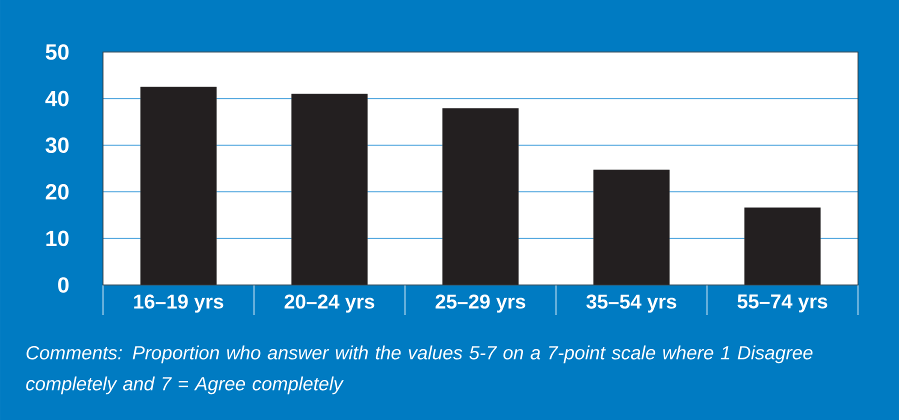 This screenshot has width=899, height=420. I want to click on y-tick-label: 20, so click(57, 192).